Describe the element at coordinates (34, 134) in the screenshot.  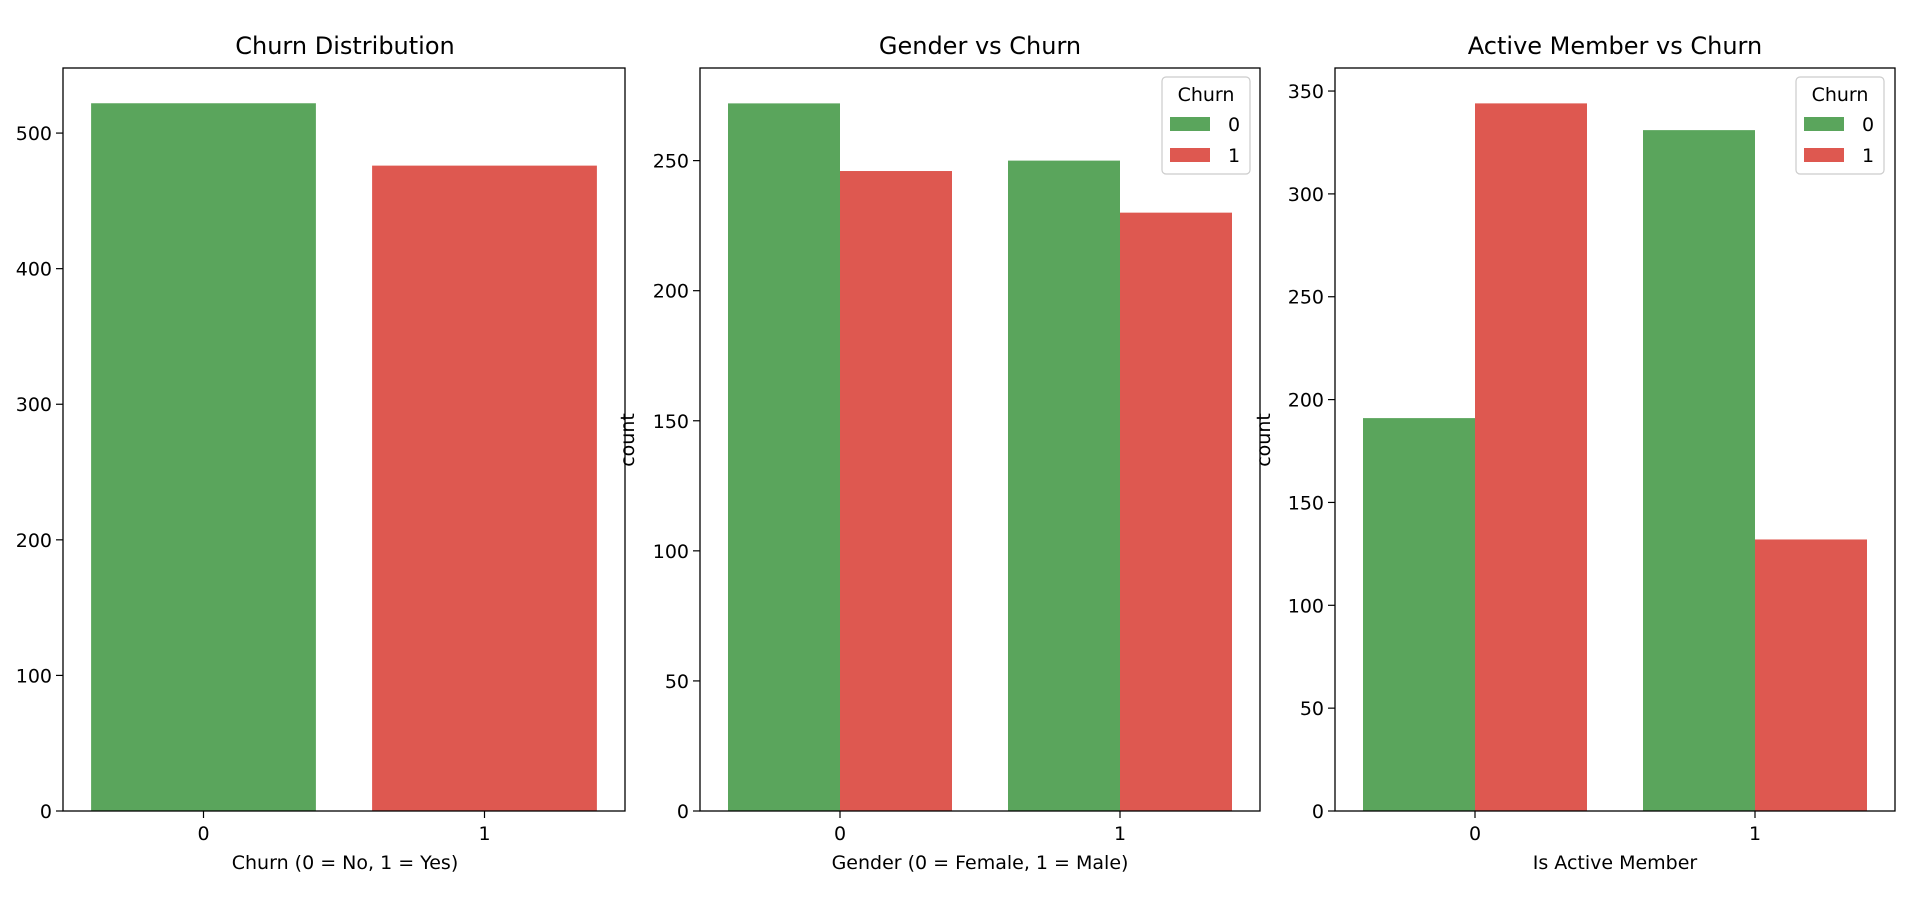
I see `y-tick-label: 500` at that location.